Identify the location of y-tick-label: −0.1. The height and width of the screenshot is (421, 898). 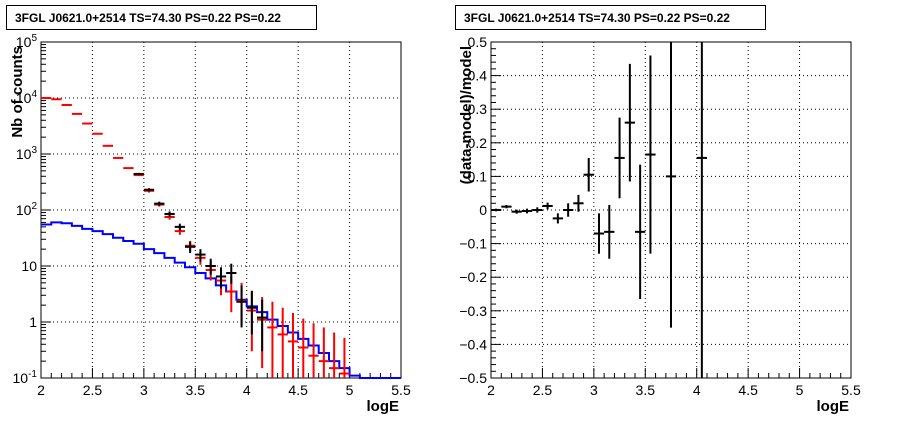
(473, 244).